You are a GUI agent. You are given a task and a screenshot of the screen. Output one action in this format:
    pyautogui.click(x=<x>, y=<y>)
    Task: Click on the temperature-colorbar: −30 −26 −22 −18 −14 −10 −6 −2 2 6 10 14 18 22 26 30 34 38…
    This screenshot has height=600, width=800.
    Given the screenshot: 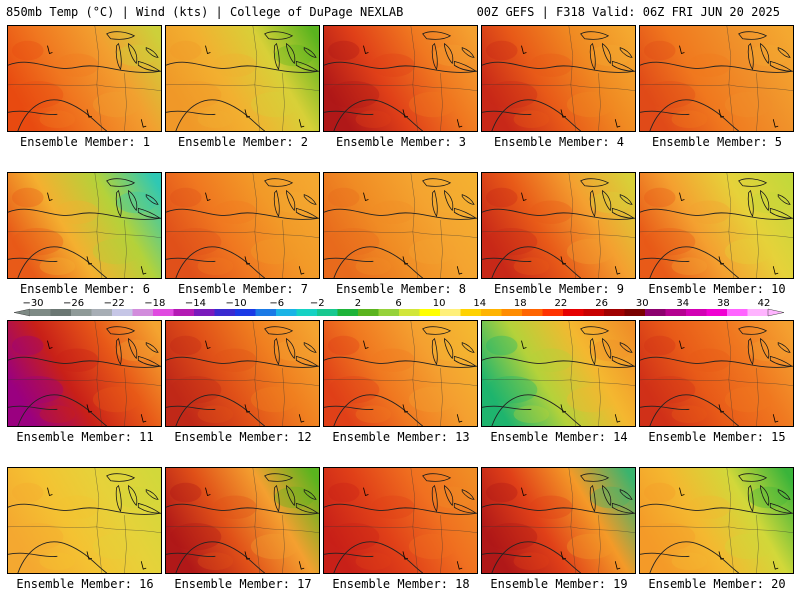 What is the action you would take?
    pyautogui.click(x=400, y=308)
    